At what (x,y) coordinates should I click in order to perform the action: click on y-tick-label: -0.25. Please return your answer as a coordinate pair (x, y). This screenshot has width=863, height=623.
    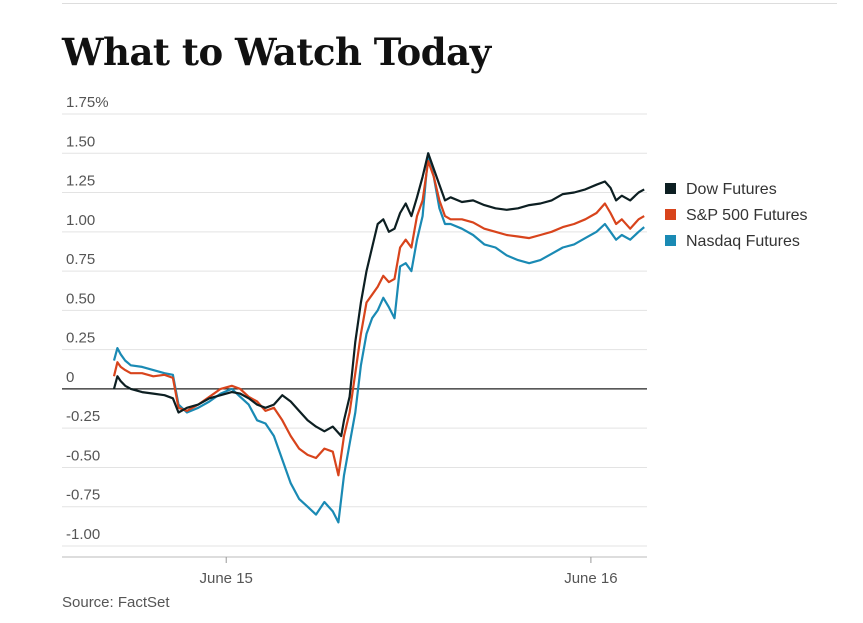
    Looking at the image, I should click on (83, 416).